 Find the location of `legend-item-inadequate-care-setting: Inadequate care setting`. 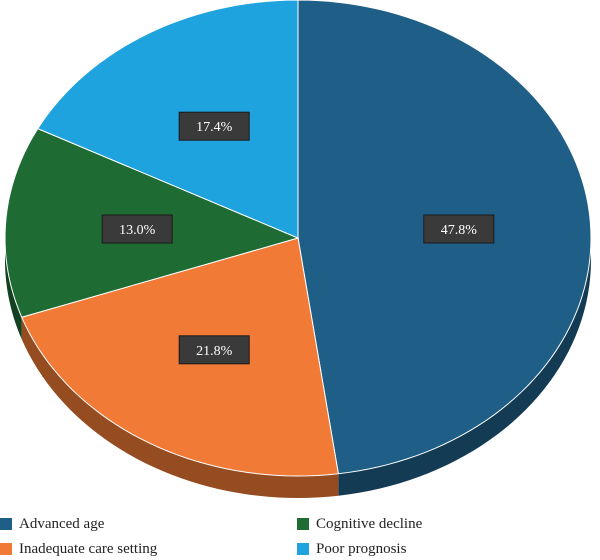

legend-item-inadequate-care-setting: Inadequate care setting is located at coordinates (78, 549).